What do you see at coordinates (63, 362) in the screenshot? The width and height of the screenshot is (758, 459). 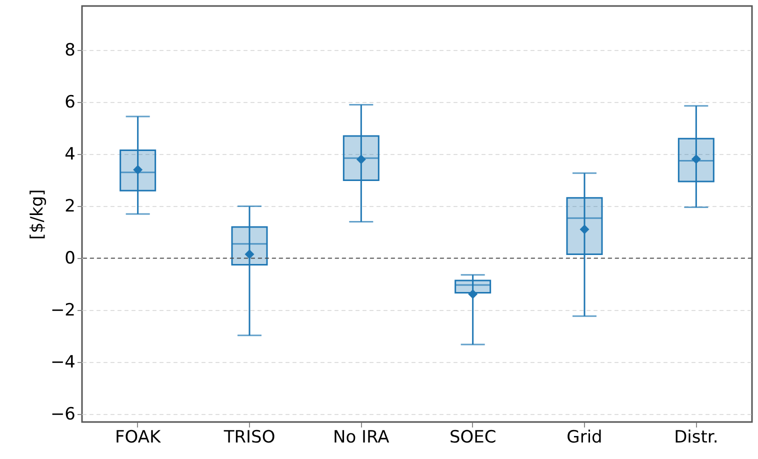 I see `y-tick-label: −4` at bounding box center [63, 362].